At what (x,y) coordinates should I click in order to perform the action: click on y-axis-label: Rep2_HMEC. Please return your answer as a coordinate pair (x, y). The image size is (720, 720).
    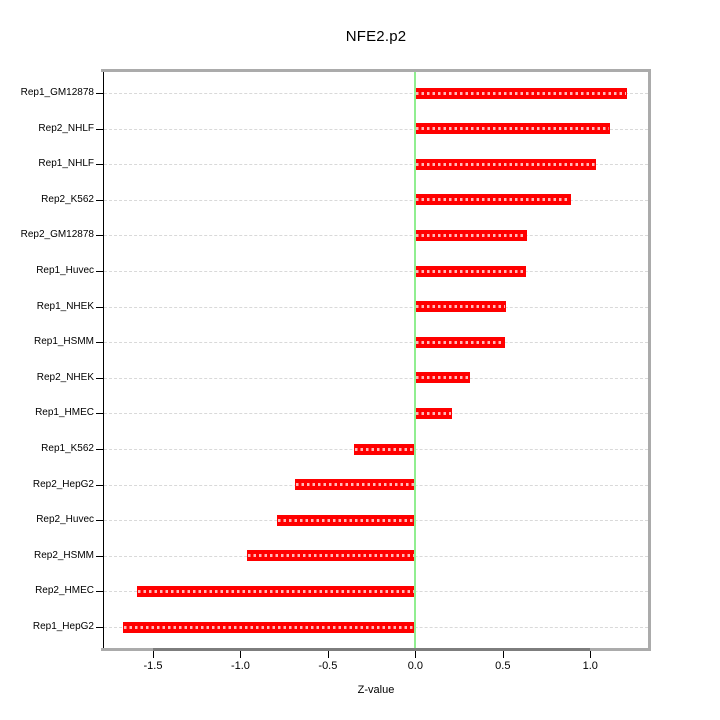
    Looking at the image, I should click on (64, 591).